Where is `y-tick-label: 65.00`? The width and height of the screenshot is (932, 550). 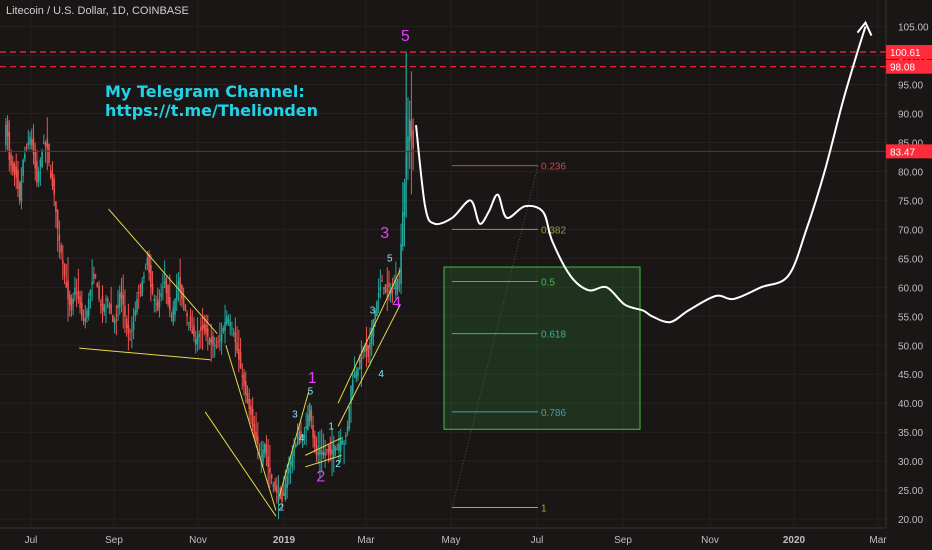 y-tick-label: 65.00 is located at coordinates (910, 259).